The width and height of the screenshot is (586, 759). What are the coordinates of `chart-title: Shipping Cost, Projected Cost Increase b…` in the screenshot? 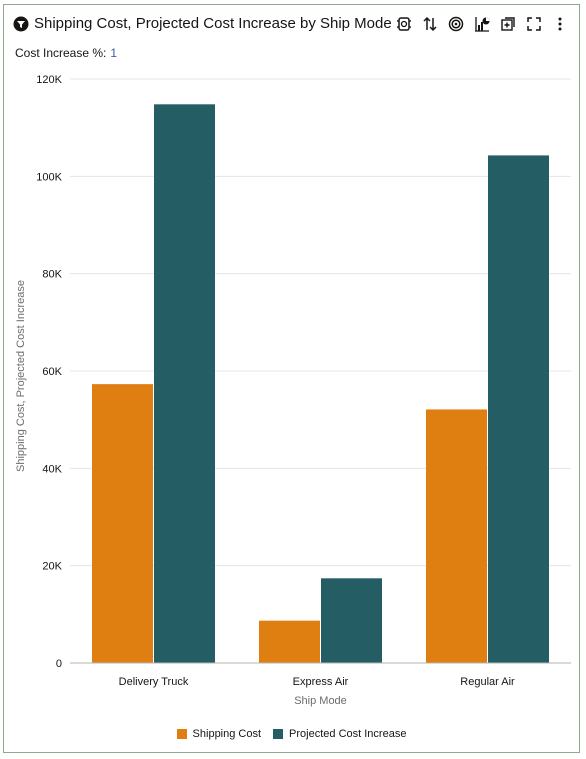 It's located at (213, 23).